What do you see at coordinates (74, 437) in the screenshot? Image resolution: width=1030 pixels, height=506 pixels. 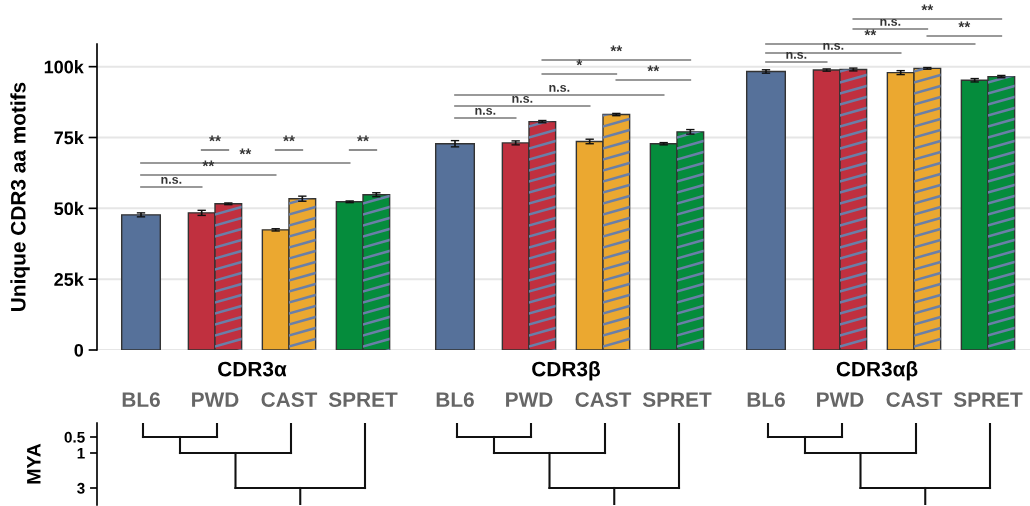 I see `text: 0.5` at bounding box center [74, 437].